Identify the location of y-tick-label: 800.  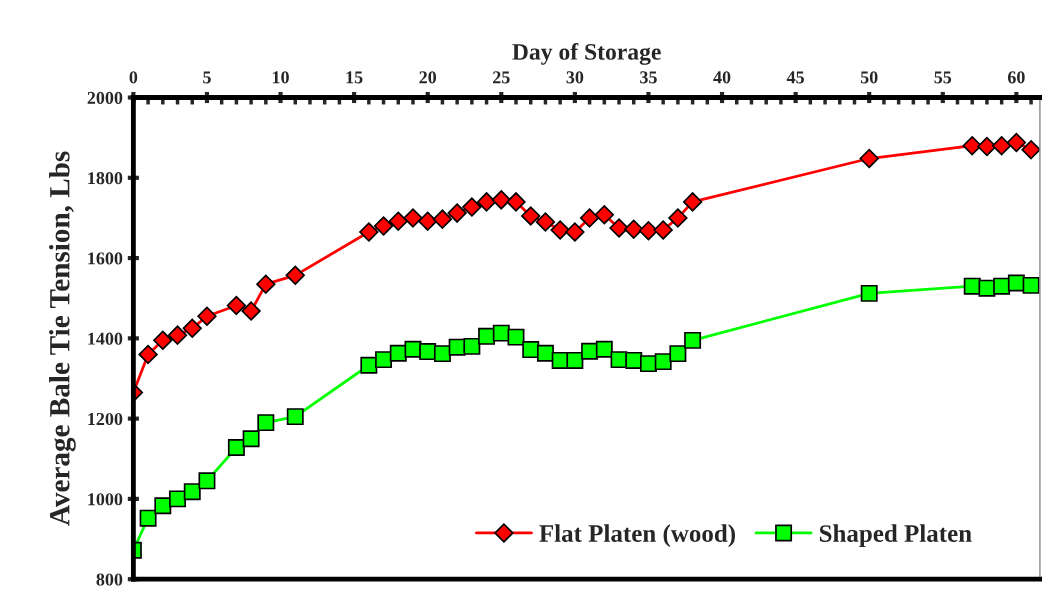
(109, 579).